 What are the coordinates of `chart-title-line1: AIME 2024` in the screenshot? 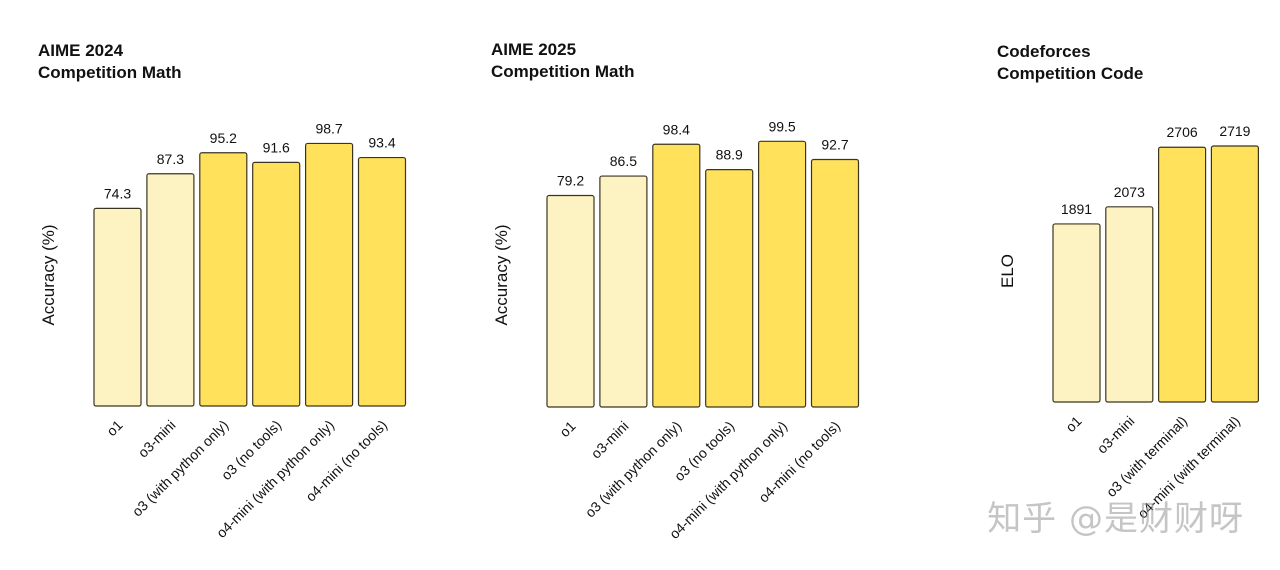 It's located at (81, 50).